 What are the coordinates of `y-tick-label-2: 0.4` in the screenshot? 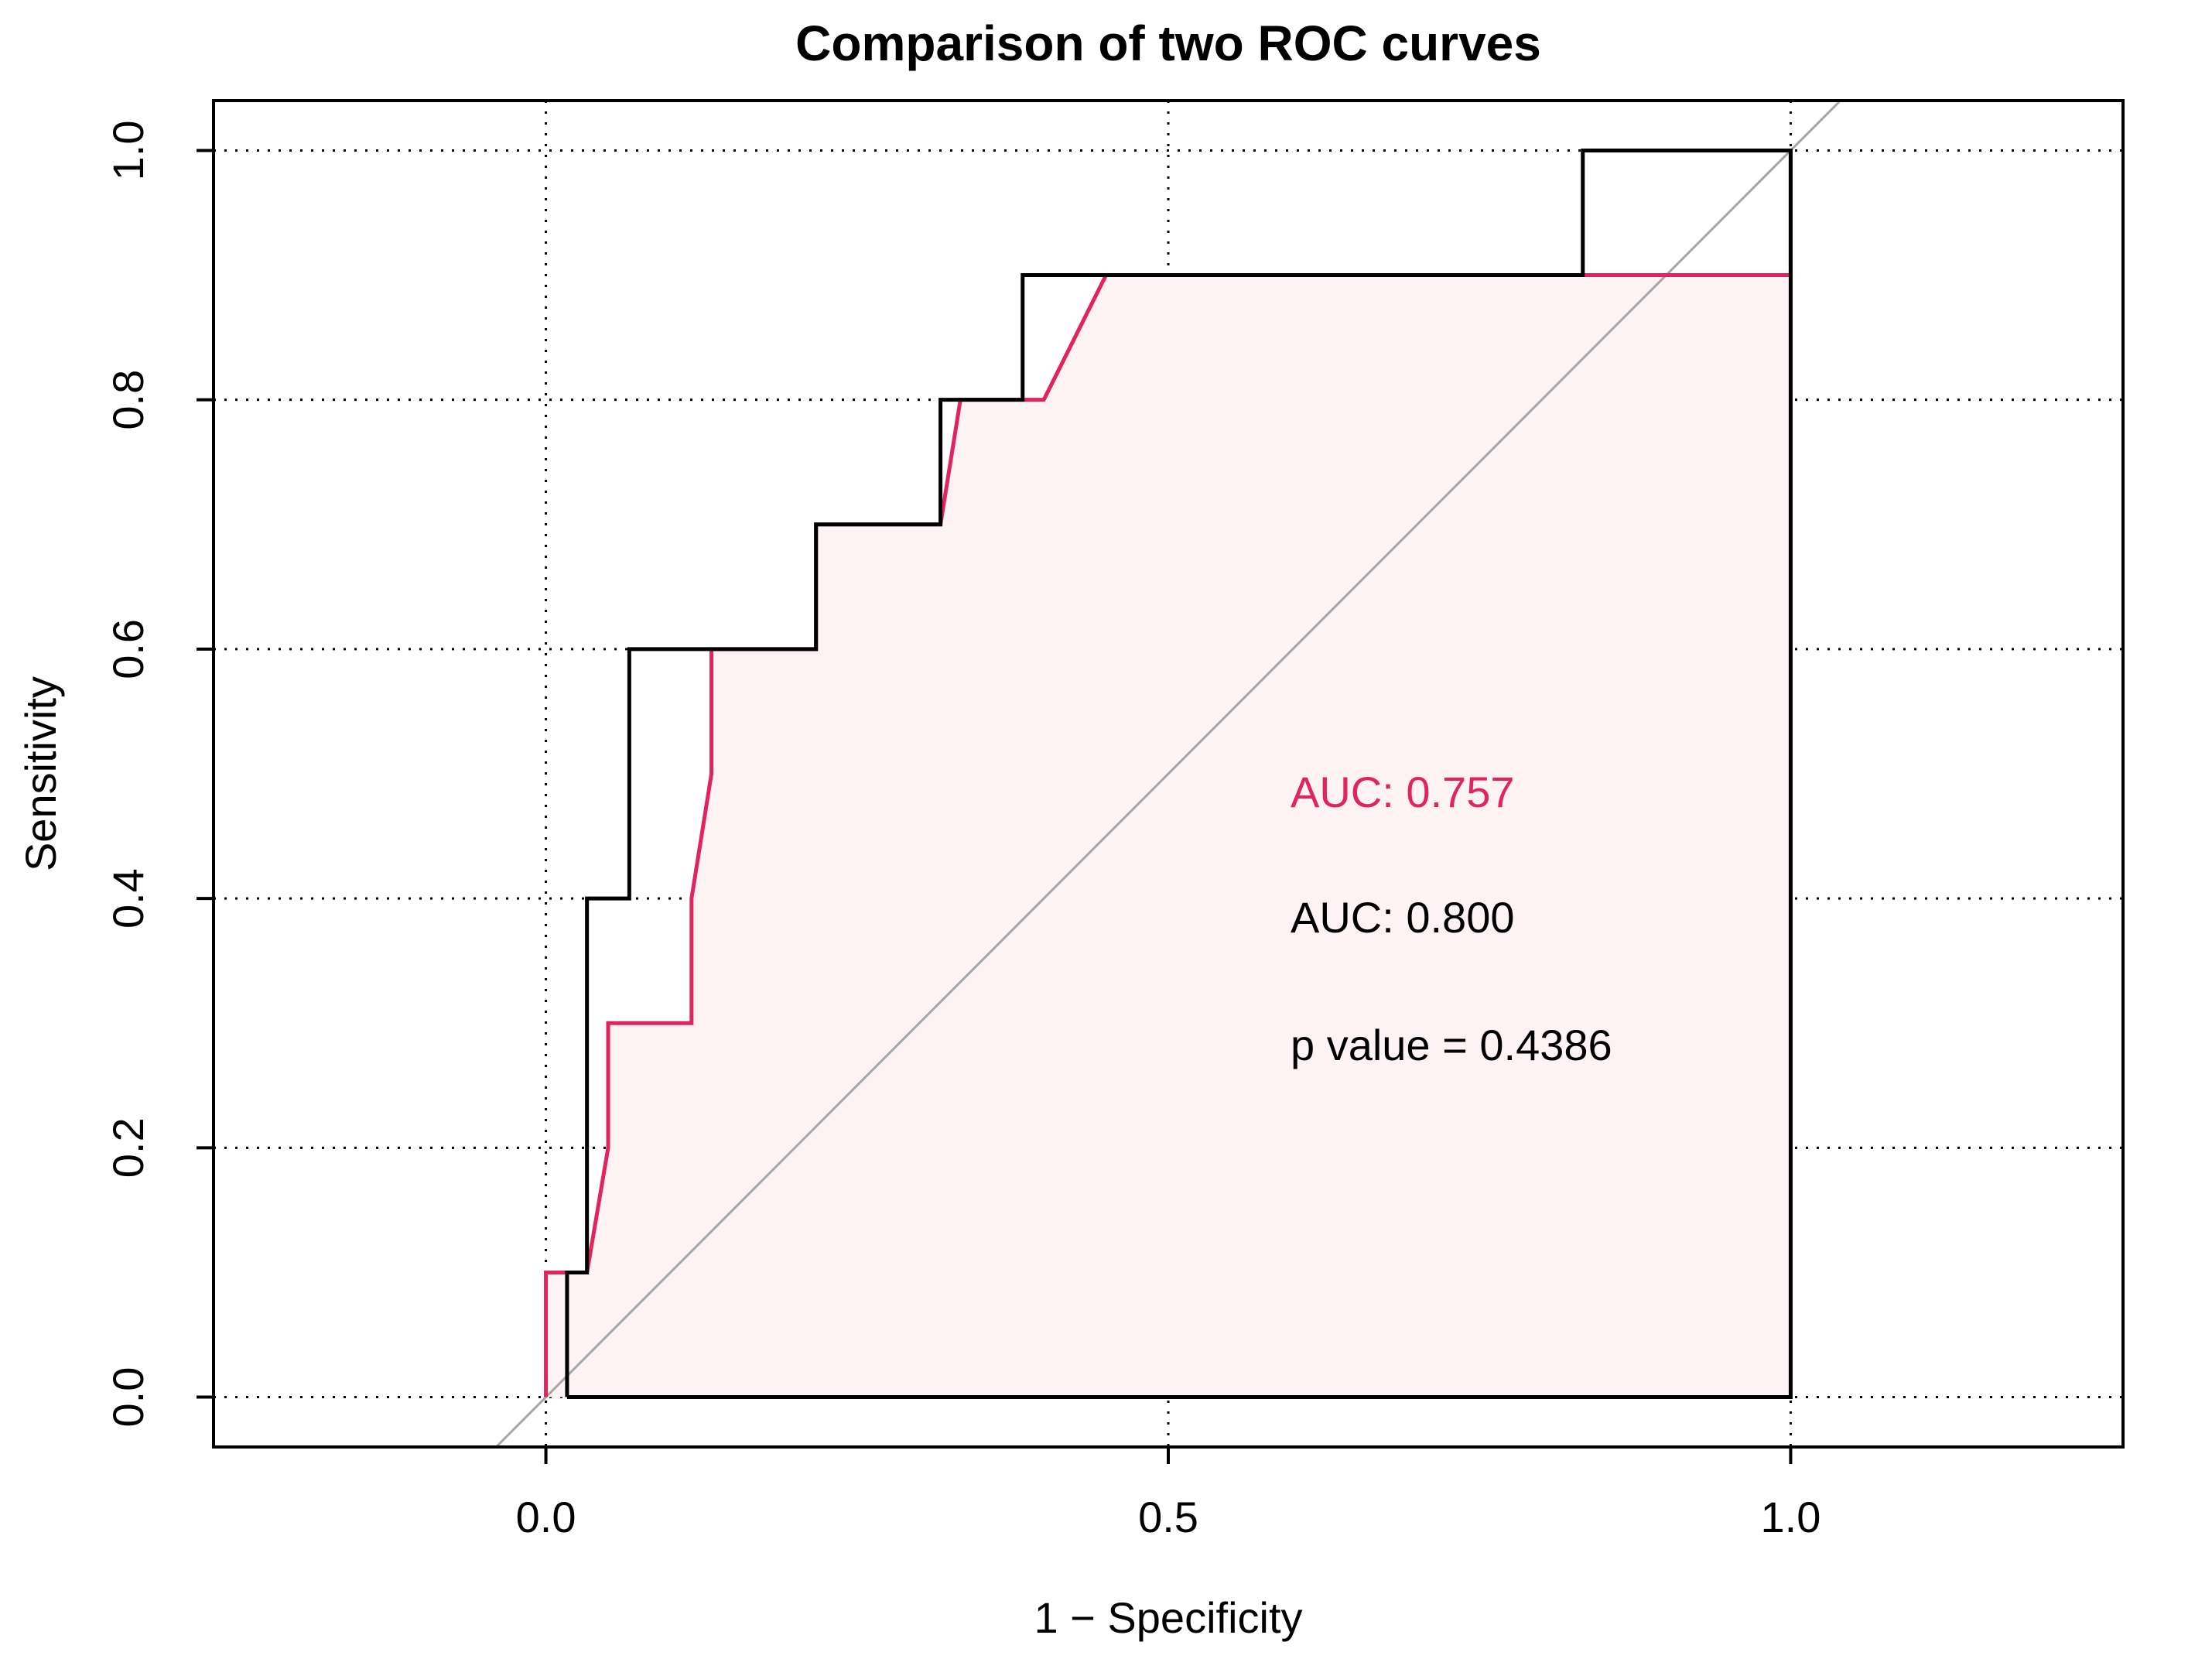 It's located at (128, 898).